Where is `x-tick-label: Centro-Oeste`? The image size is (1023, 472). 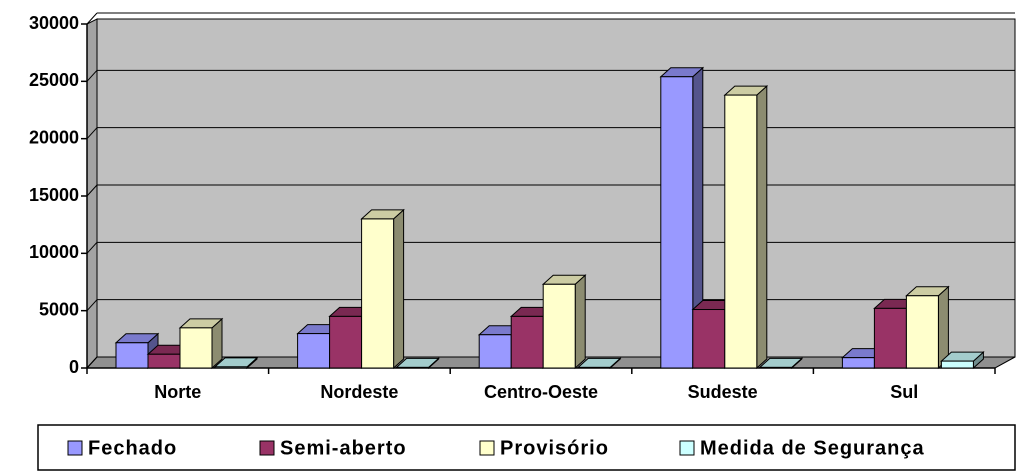
x-tick-label: Centro-Oeste is located at coordinates (541, 392).